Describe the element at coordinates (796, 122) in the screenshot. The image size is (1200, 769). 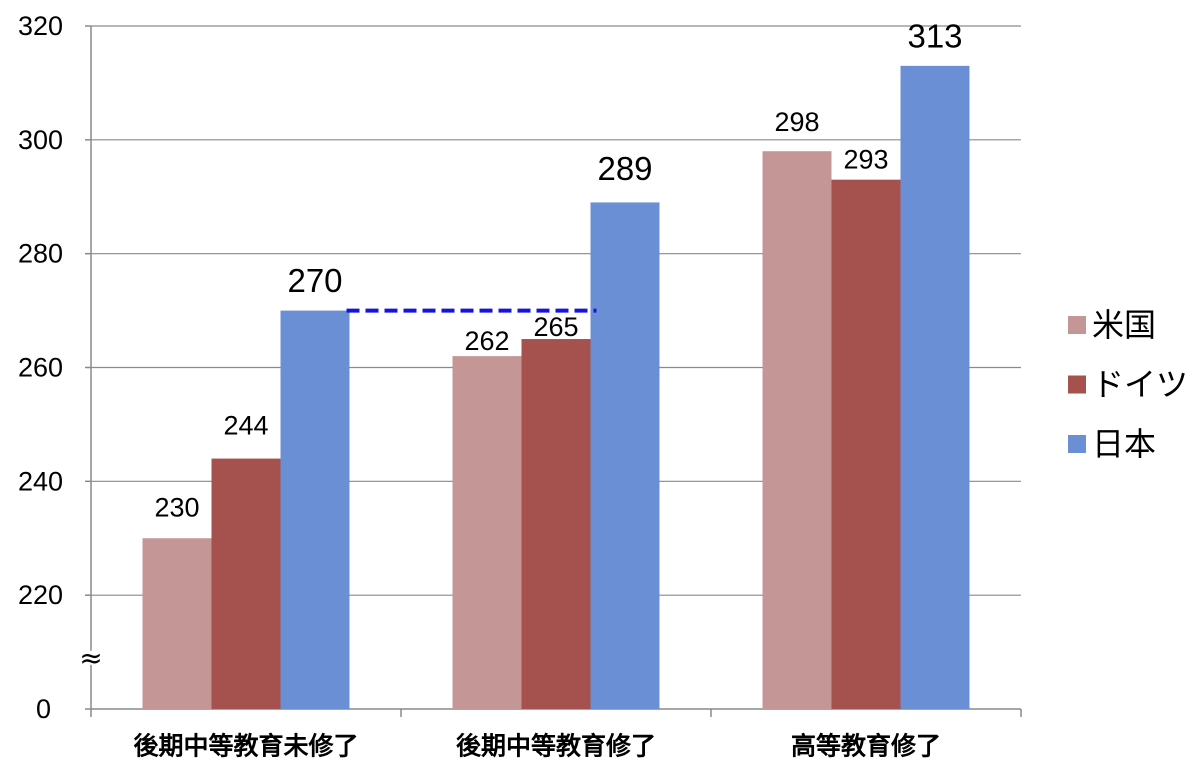
I see `data-label-us-tertiary: 298` at that location.